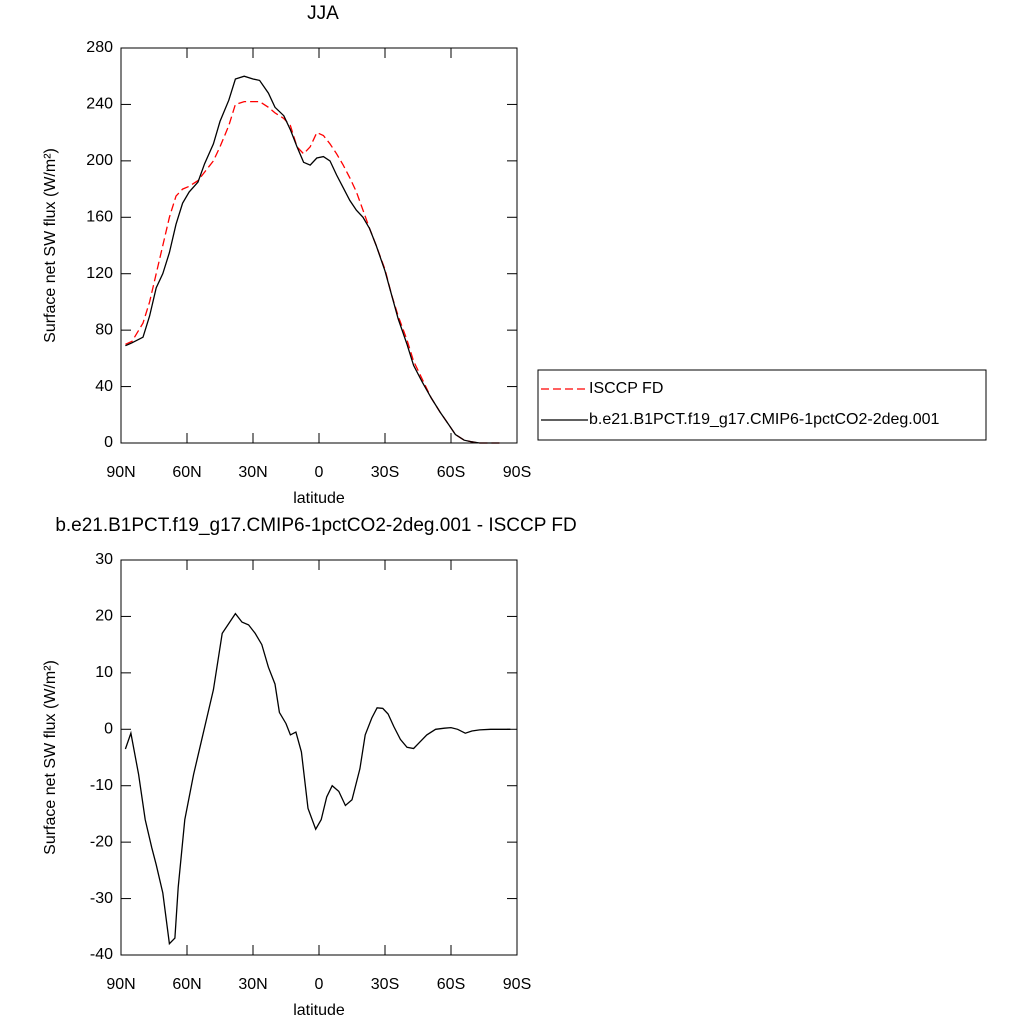 The width and height of the screenshot is (1024, 1024). What do you see at coordinates (101, 785) in the screenshot?
I see `y-tick-label: -10` at bounding box center [101, 785].